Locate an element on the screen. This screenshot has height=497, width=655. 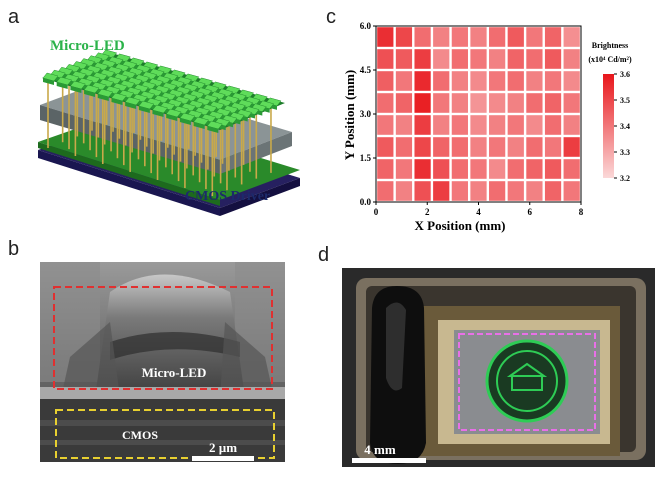
x-tick-label: 8 is located at coordinates (581, 212).